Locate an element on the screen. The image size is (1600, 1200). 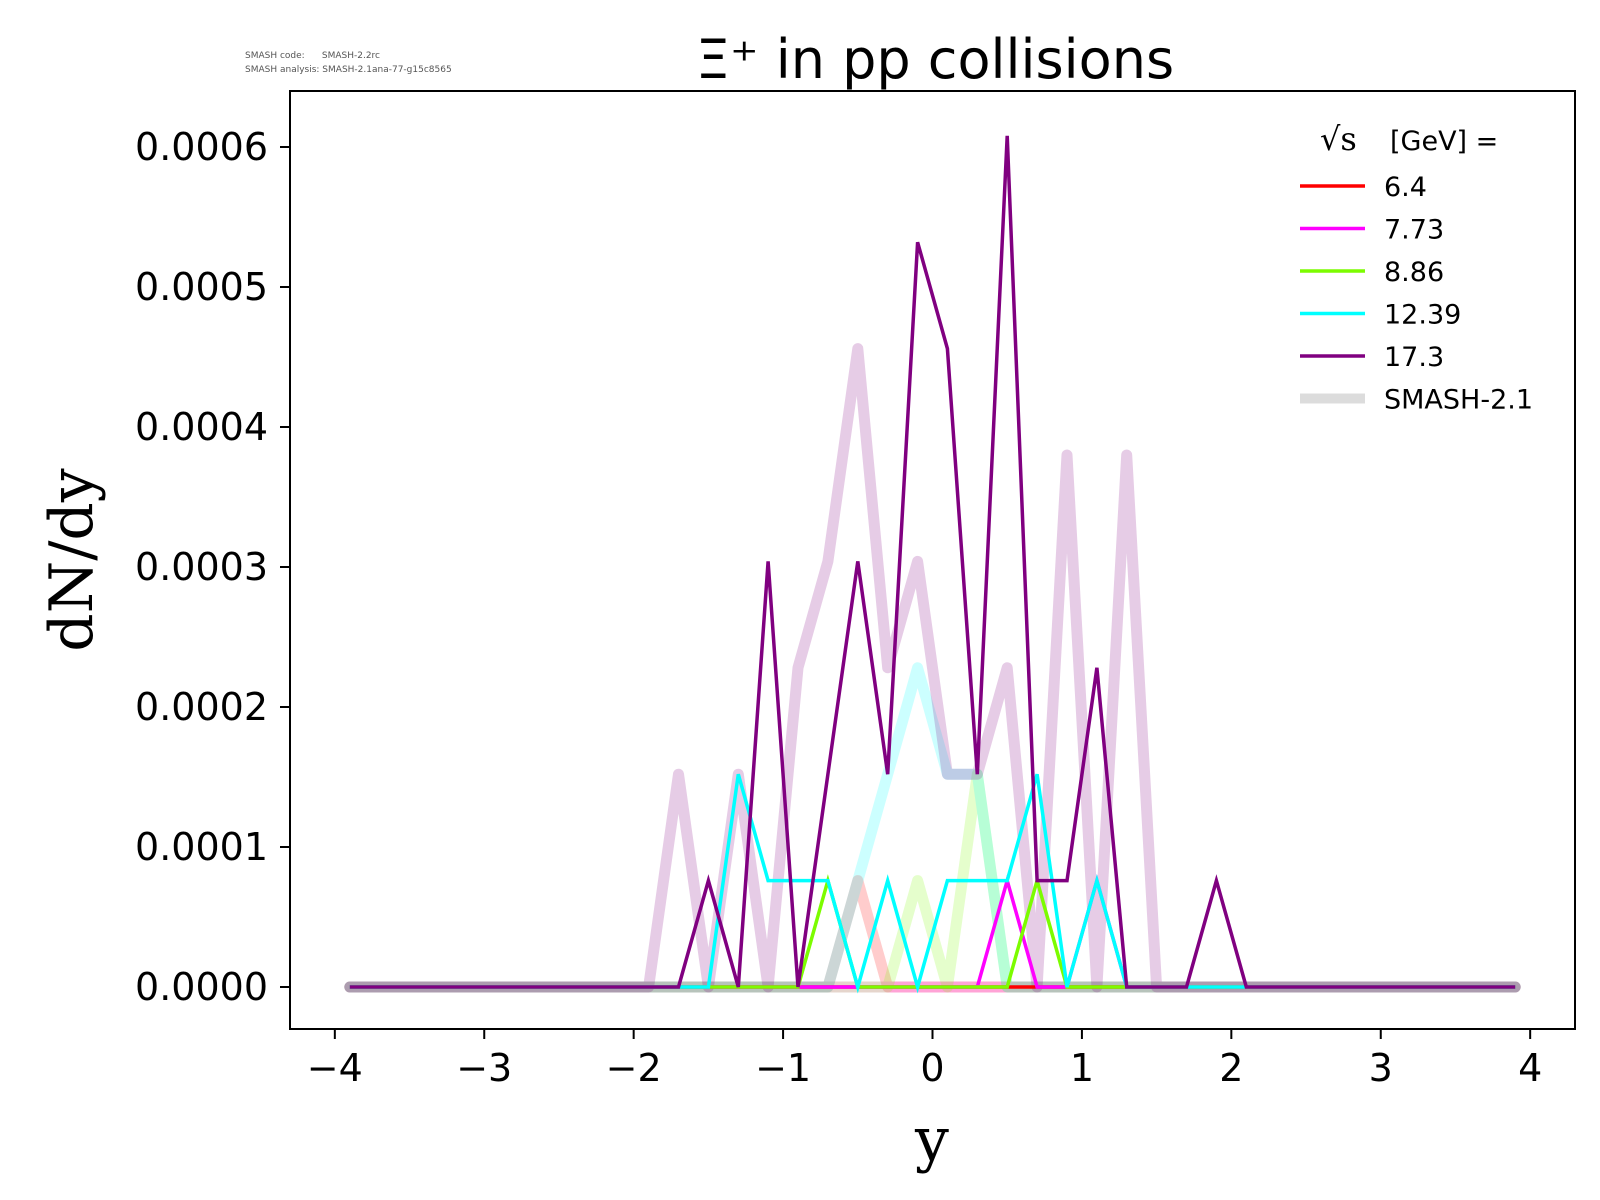
legend-entries: 6.4 7.73 8.86 12.39 17.3 SMASH-2.1 is located at coordinates (1416, 294).